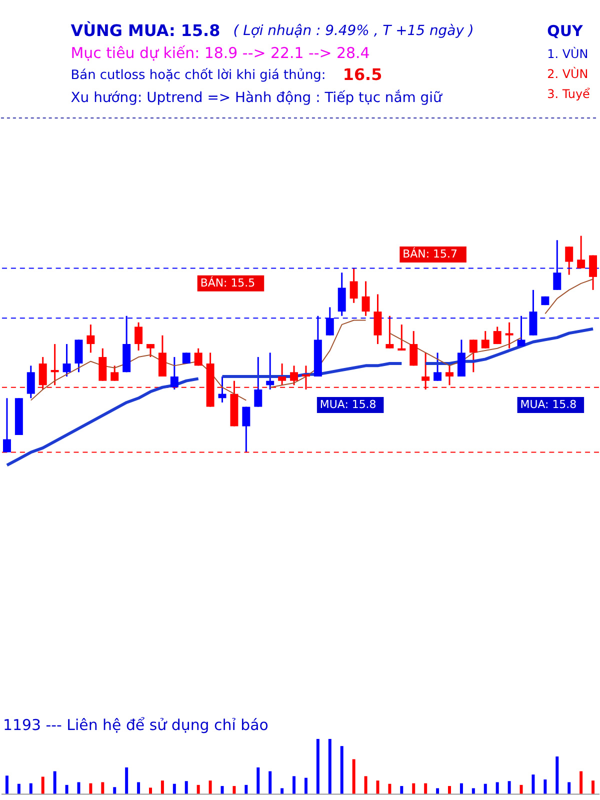 The width and height of the screenshot is (600, 800). Describe the element at coordinates (198, 76) in the screenshot. I see `text: Bán cutloss hoặc chốt lời khi giá thủng:` at that location.